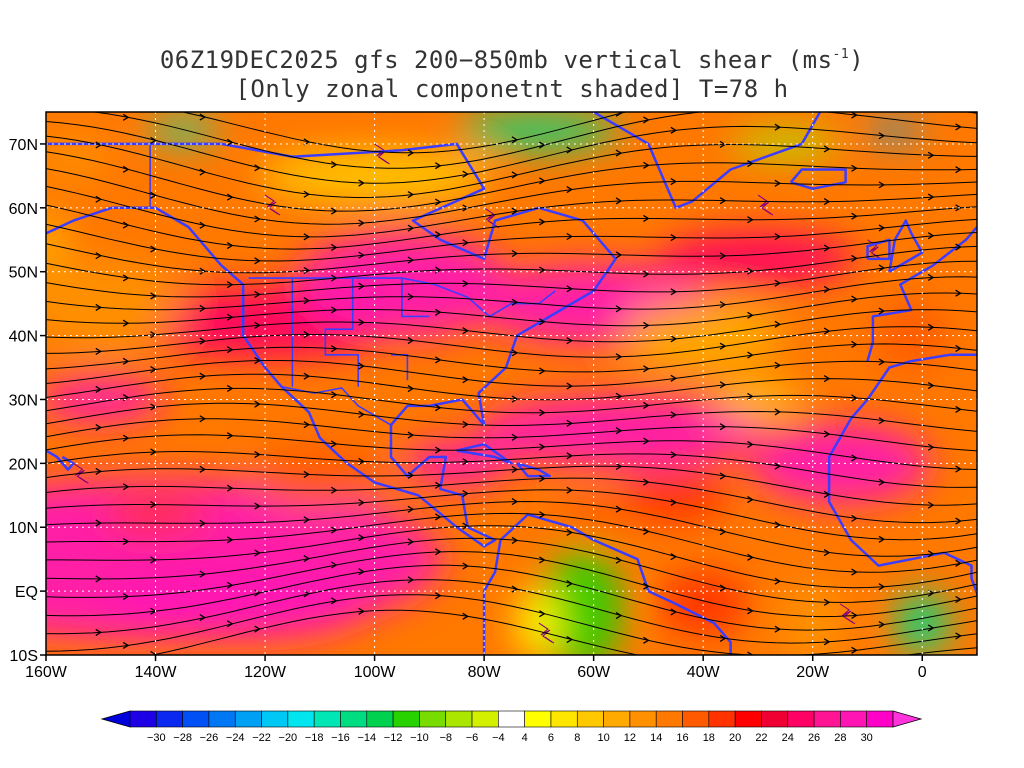 This screenshot has height=768, width=1024. Describe the element at coordinates (813, 672) in the screenshot. I see `longitude-label: 20W` at that location.